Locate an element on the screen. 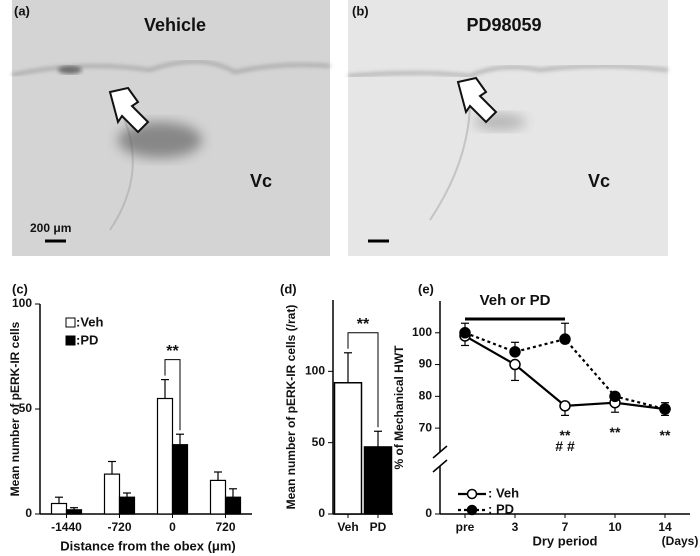  x-axis-label: Dry period is located at coordinates (564, 540).